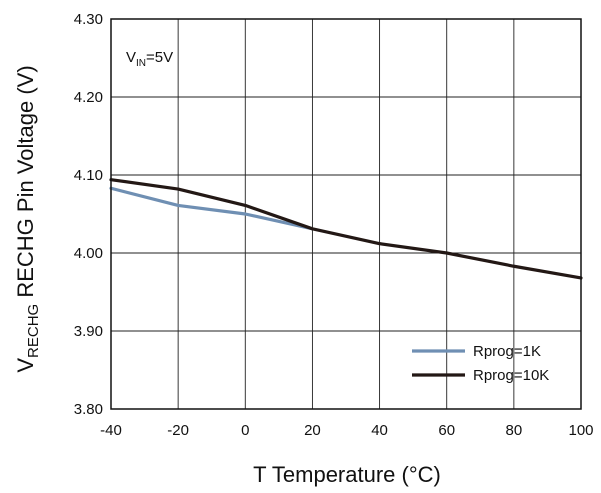  What do you see at coordinates (511, 375) in the screenshot?
I see `legend-label: Rprog=10K` at bounding box center [511, 375].